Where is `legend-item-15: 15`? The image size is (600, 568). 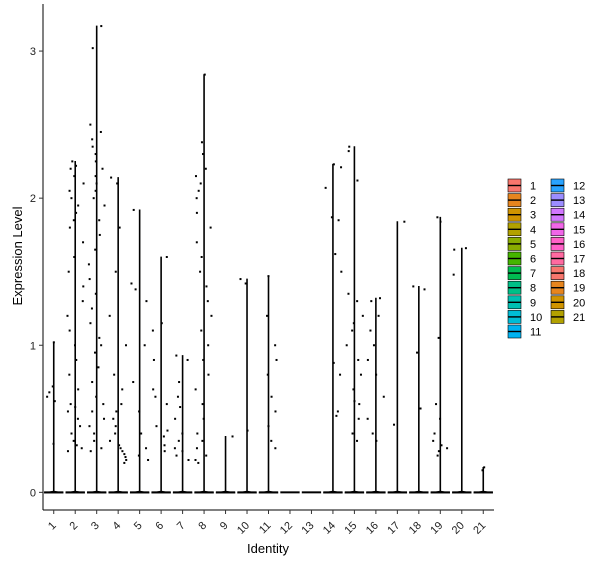
legend-item-15: 15 is located at coordinates (567, 229).